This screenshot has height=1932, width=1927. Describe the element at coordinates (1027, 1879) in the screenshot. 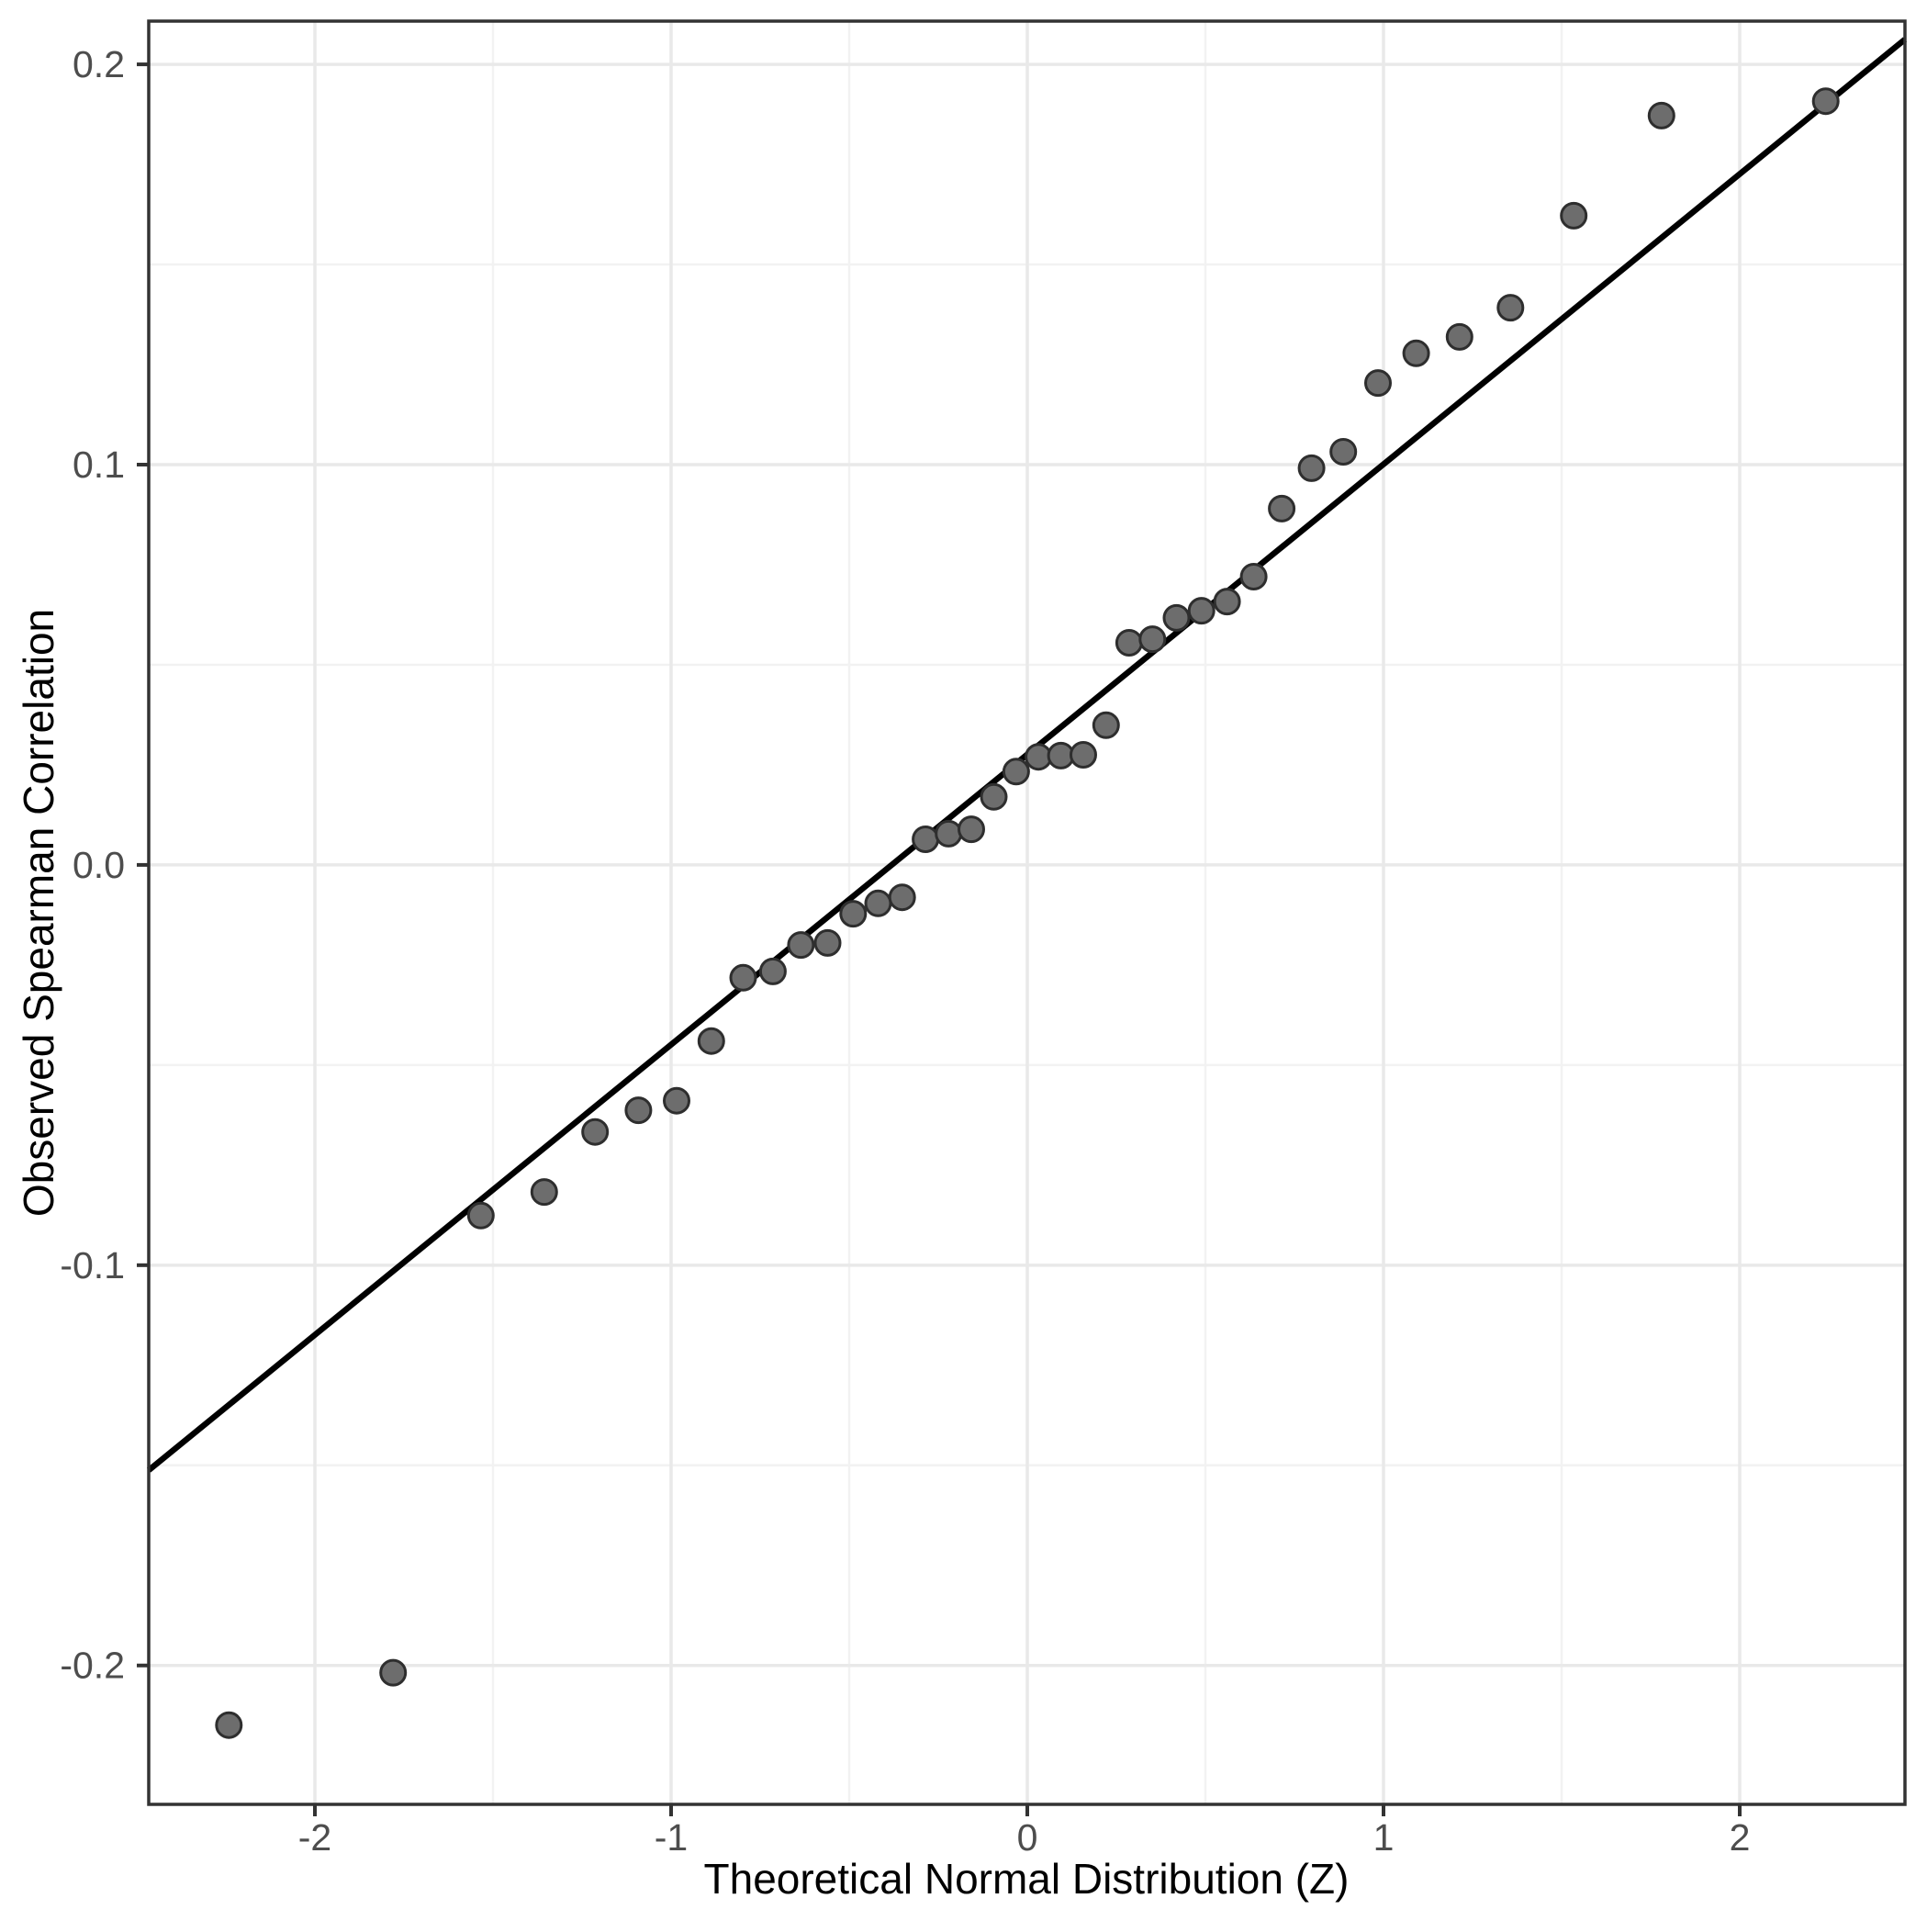

I see `x-axis-title: Theoretical Normal Distribution (Z)` at that location.